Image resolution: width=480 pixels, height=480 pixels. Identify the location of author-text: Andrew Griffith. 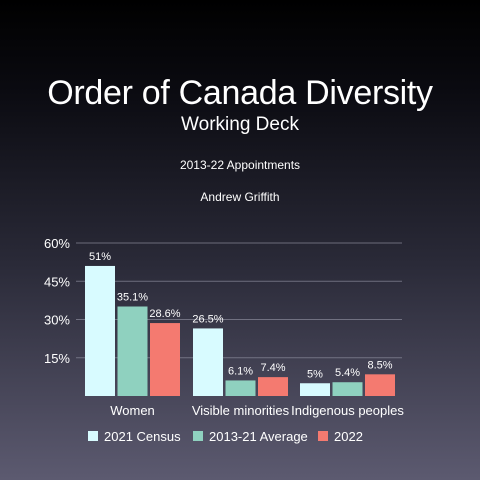
(240, 197).